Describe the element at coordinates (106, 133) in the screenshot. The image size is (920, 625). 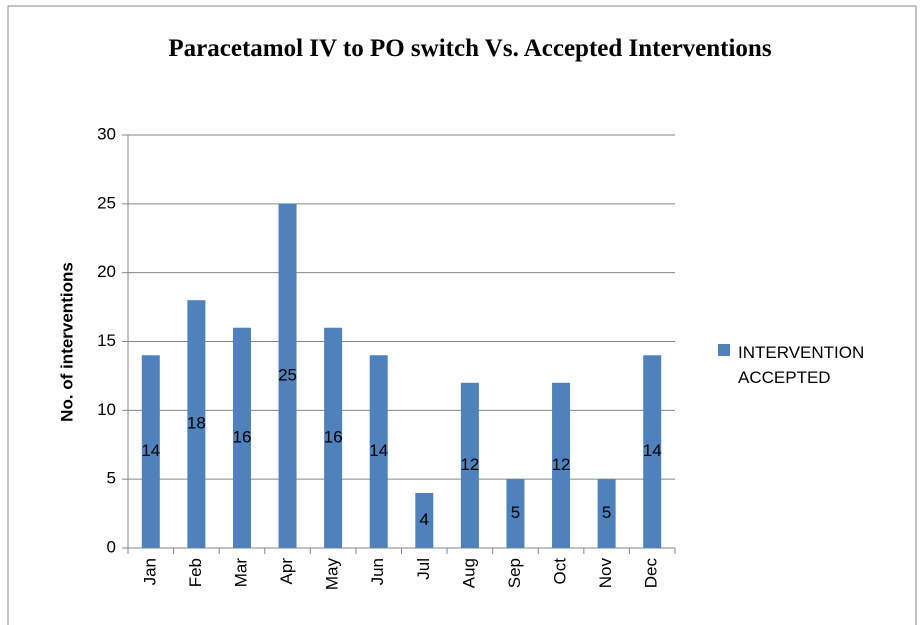
I see `y-tick-label: 30` at that location.